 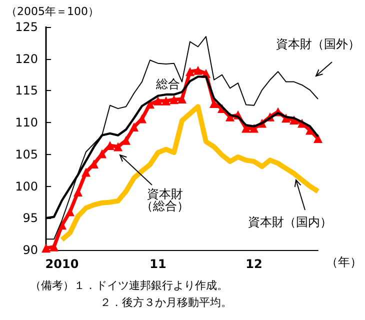 What do you see at coordinates (318, 44) in the screenshot?
I see `series-label: 資本財（国外）` at bounding box center [318, 44].